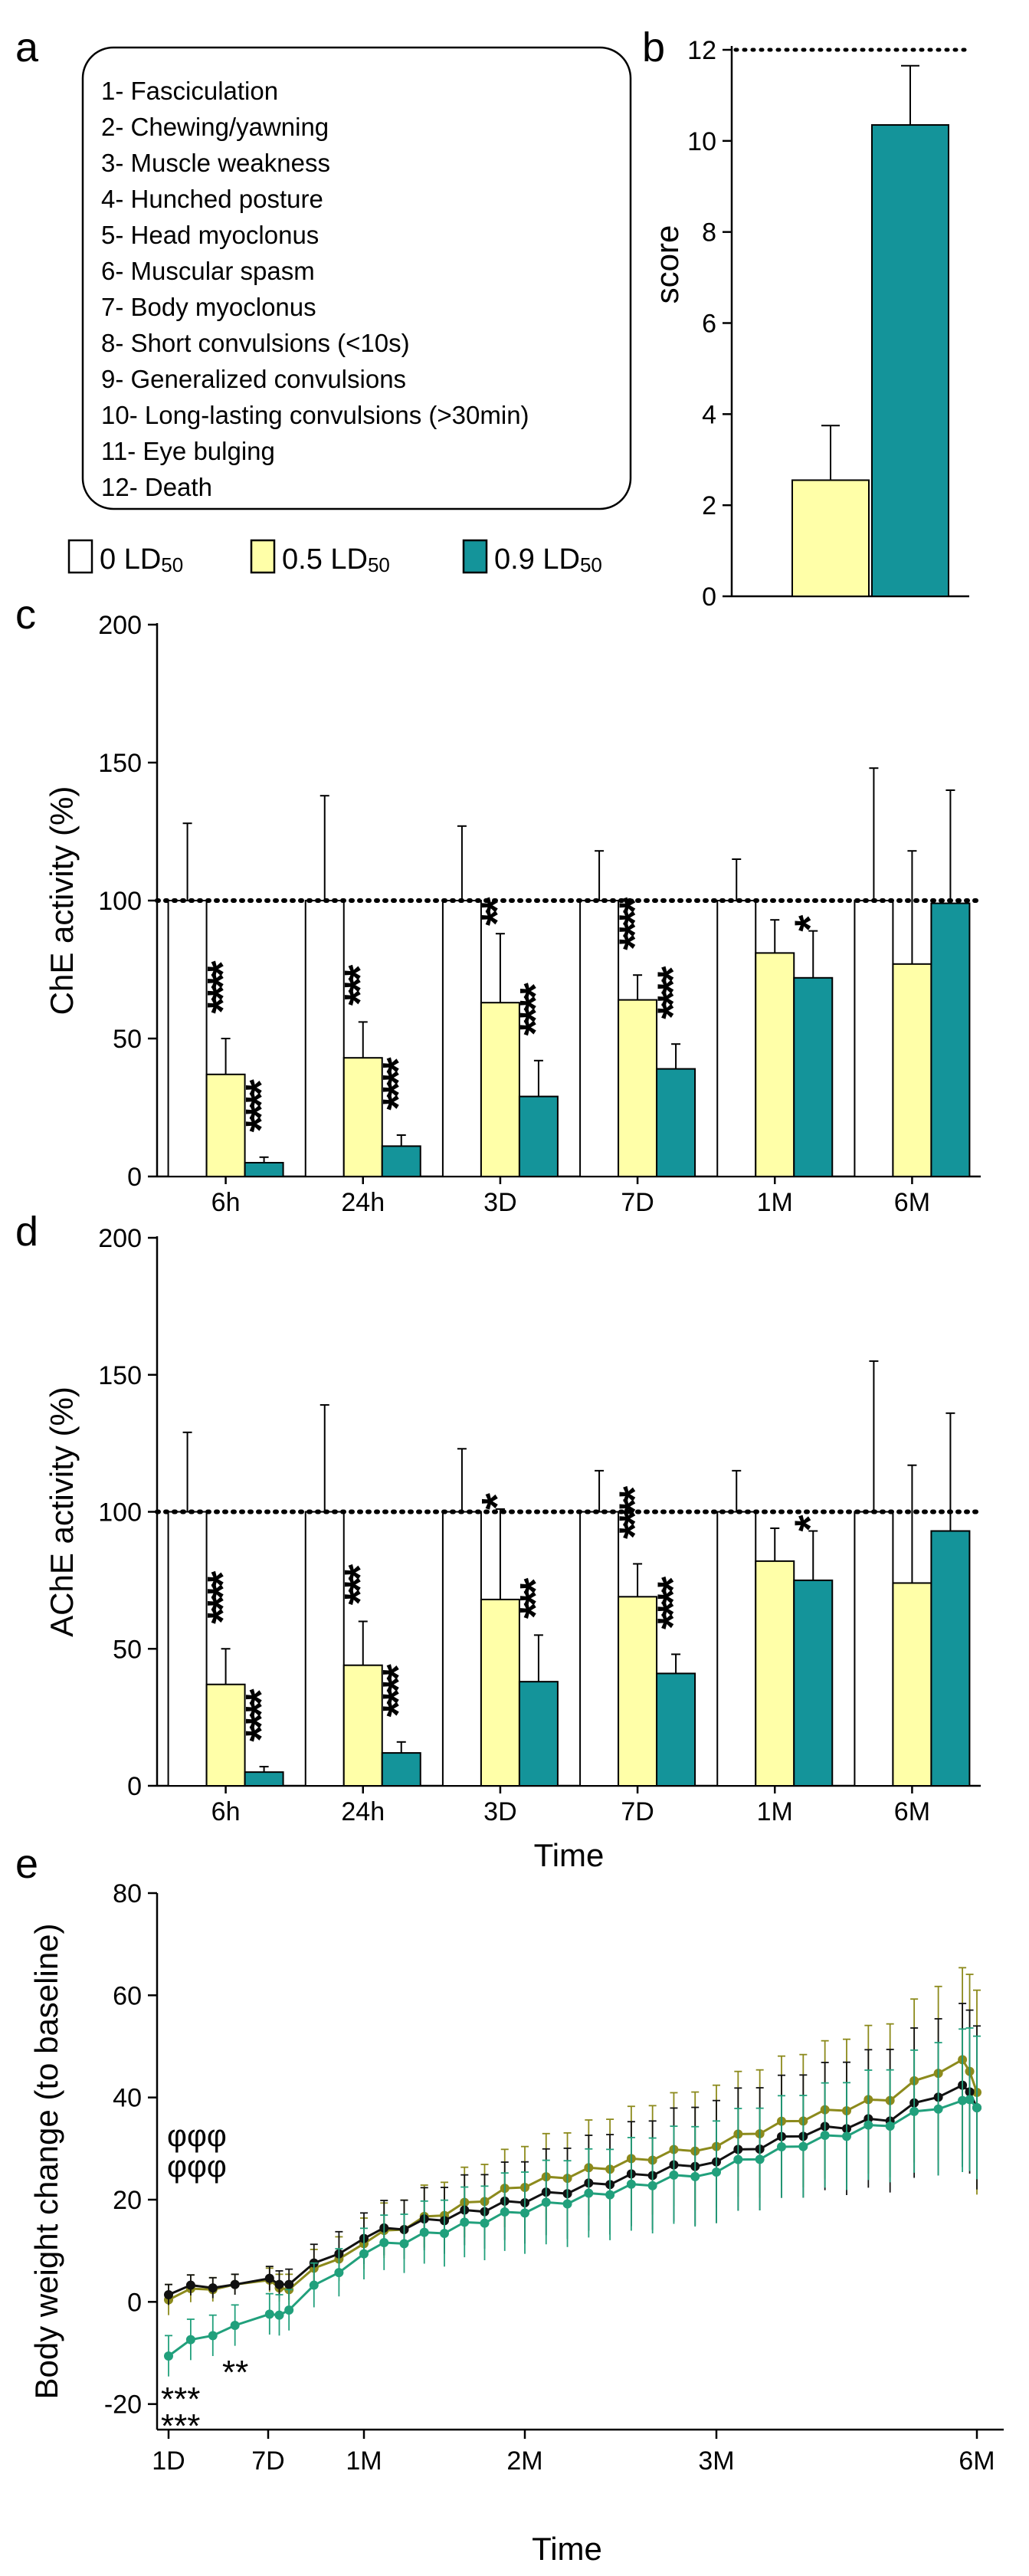  Describe the element at coordinates (141, 559) in the screenshot. I see `legend-label-0: 0 LD50` at that location.